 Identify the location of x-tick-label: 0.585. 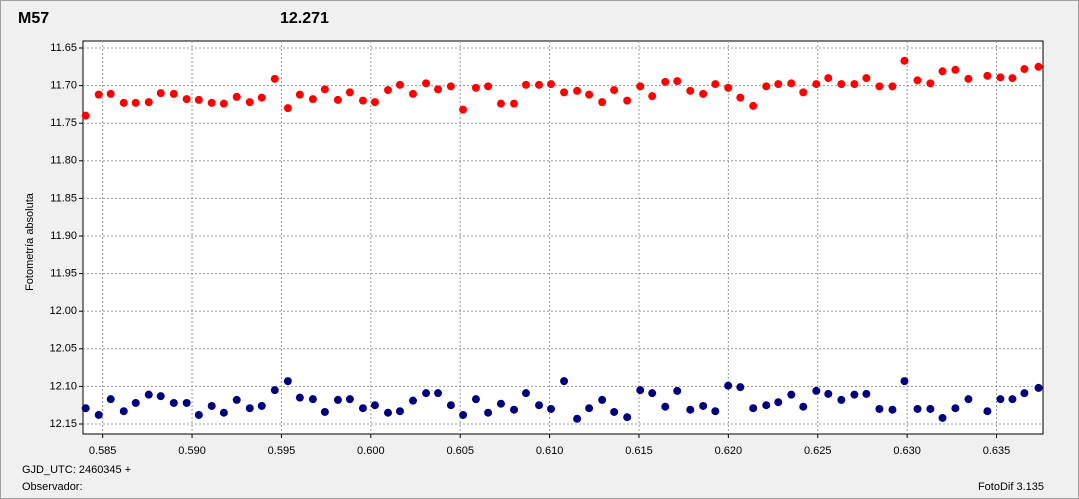
(103, 451).